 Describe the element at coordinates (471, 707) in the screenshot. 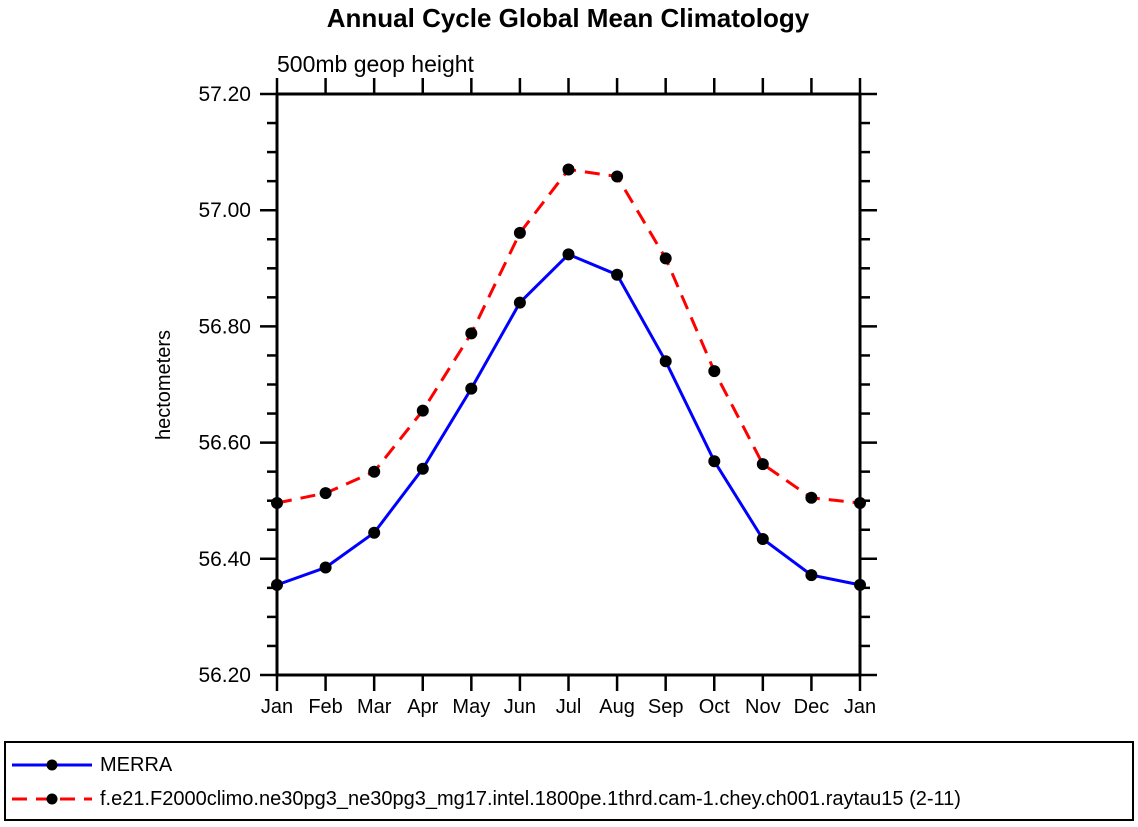

I see `x-tick-label: May` at that location.